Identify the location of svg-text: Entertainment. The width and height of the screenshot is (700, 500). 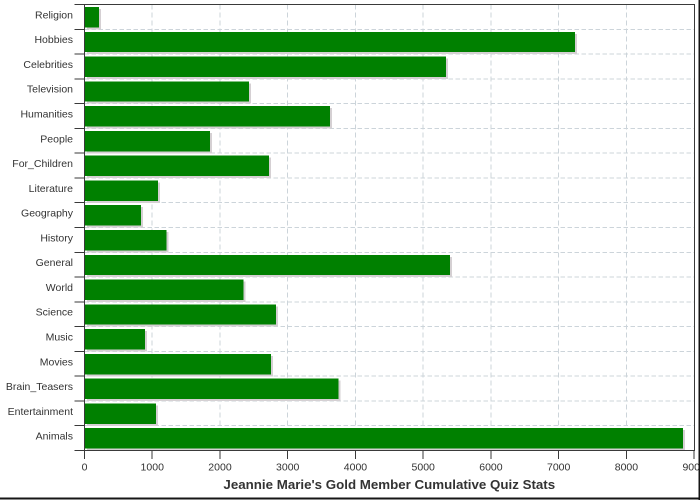
(40, 412).